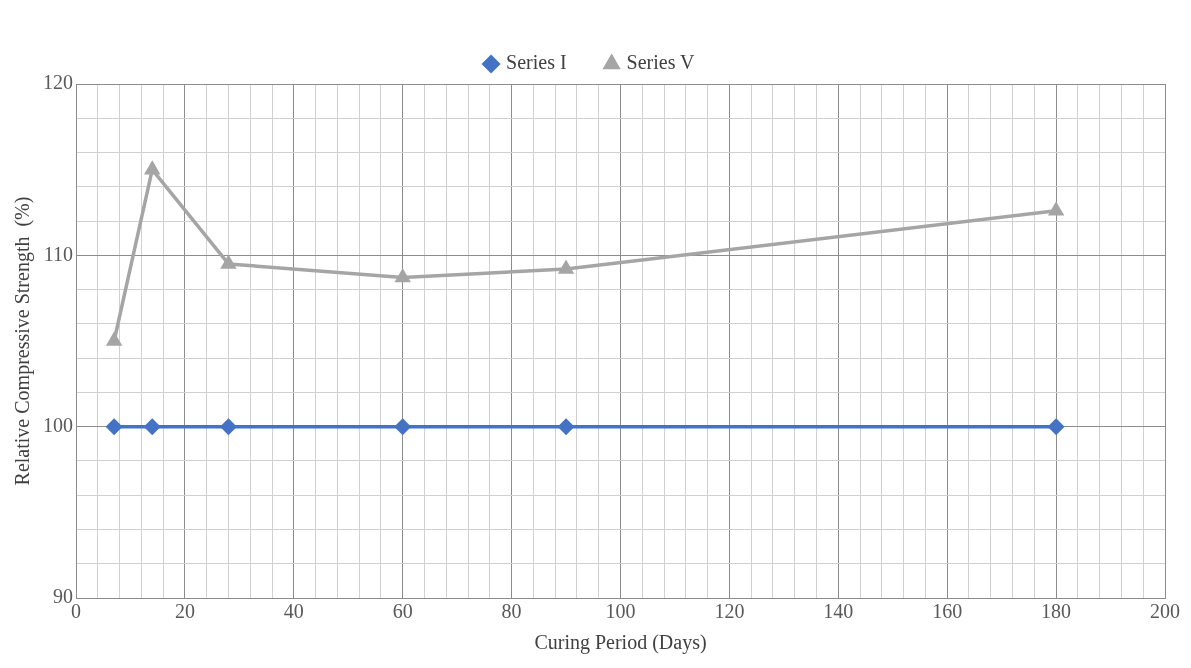  Describe the element at coordinates (293, 611) in the screenshot. I see `x-tick-label: 40` at that location.